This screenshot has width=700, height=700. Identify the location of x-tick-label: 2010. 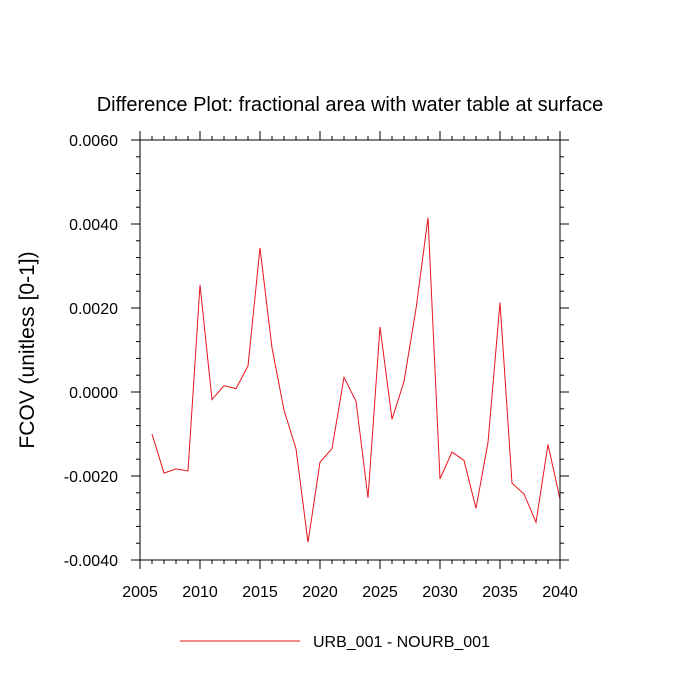
(200, 592).